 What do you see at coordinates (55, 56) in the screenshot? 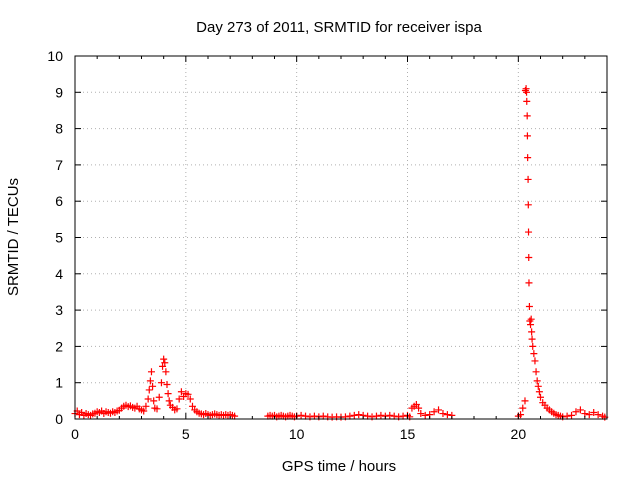
I see `y-tick-label: 10` at bounding box center [55, 56].